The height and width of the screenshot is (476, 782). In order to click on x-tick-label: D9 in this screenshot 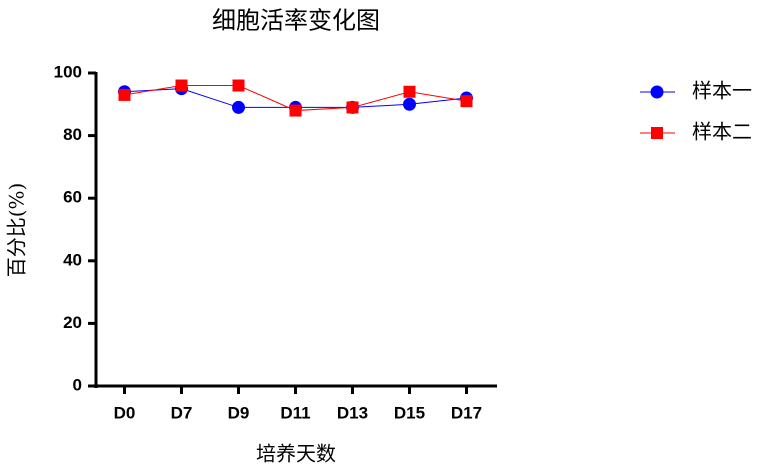, I will do `click(239, 412)`.